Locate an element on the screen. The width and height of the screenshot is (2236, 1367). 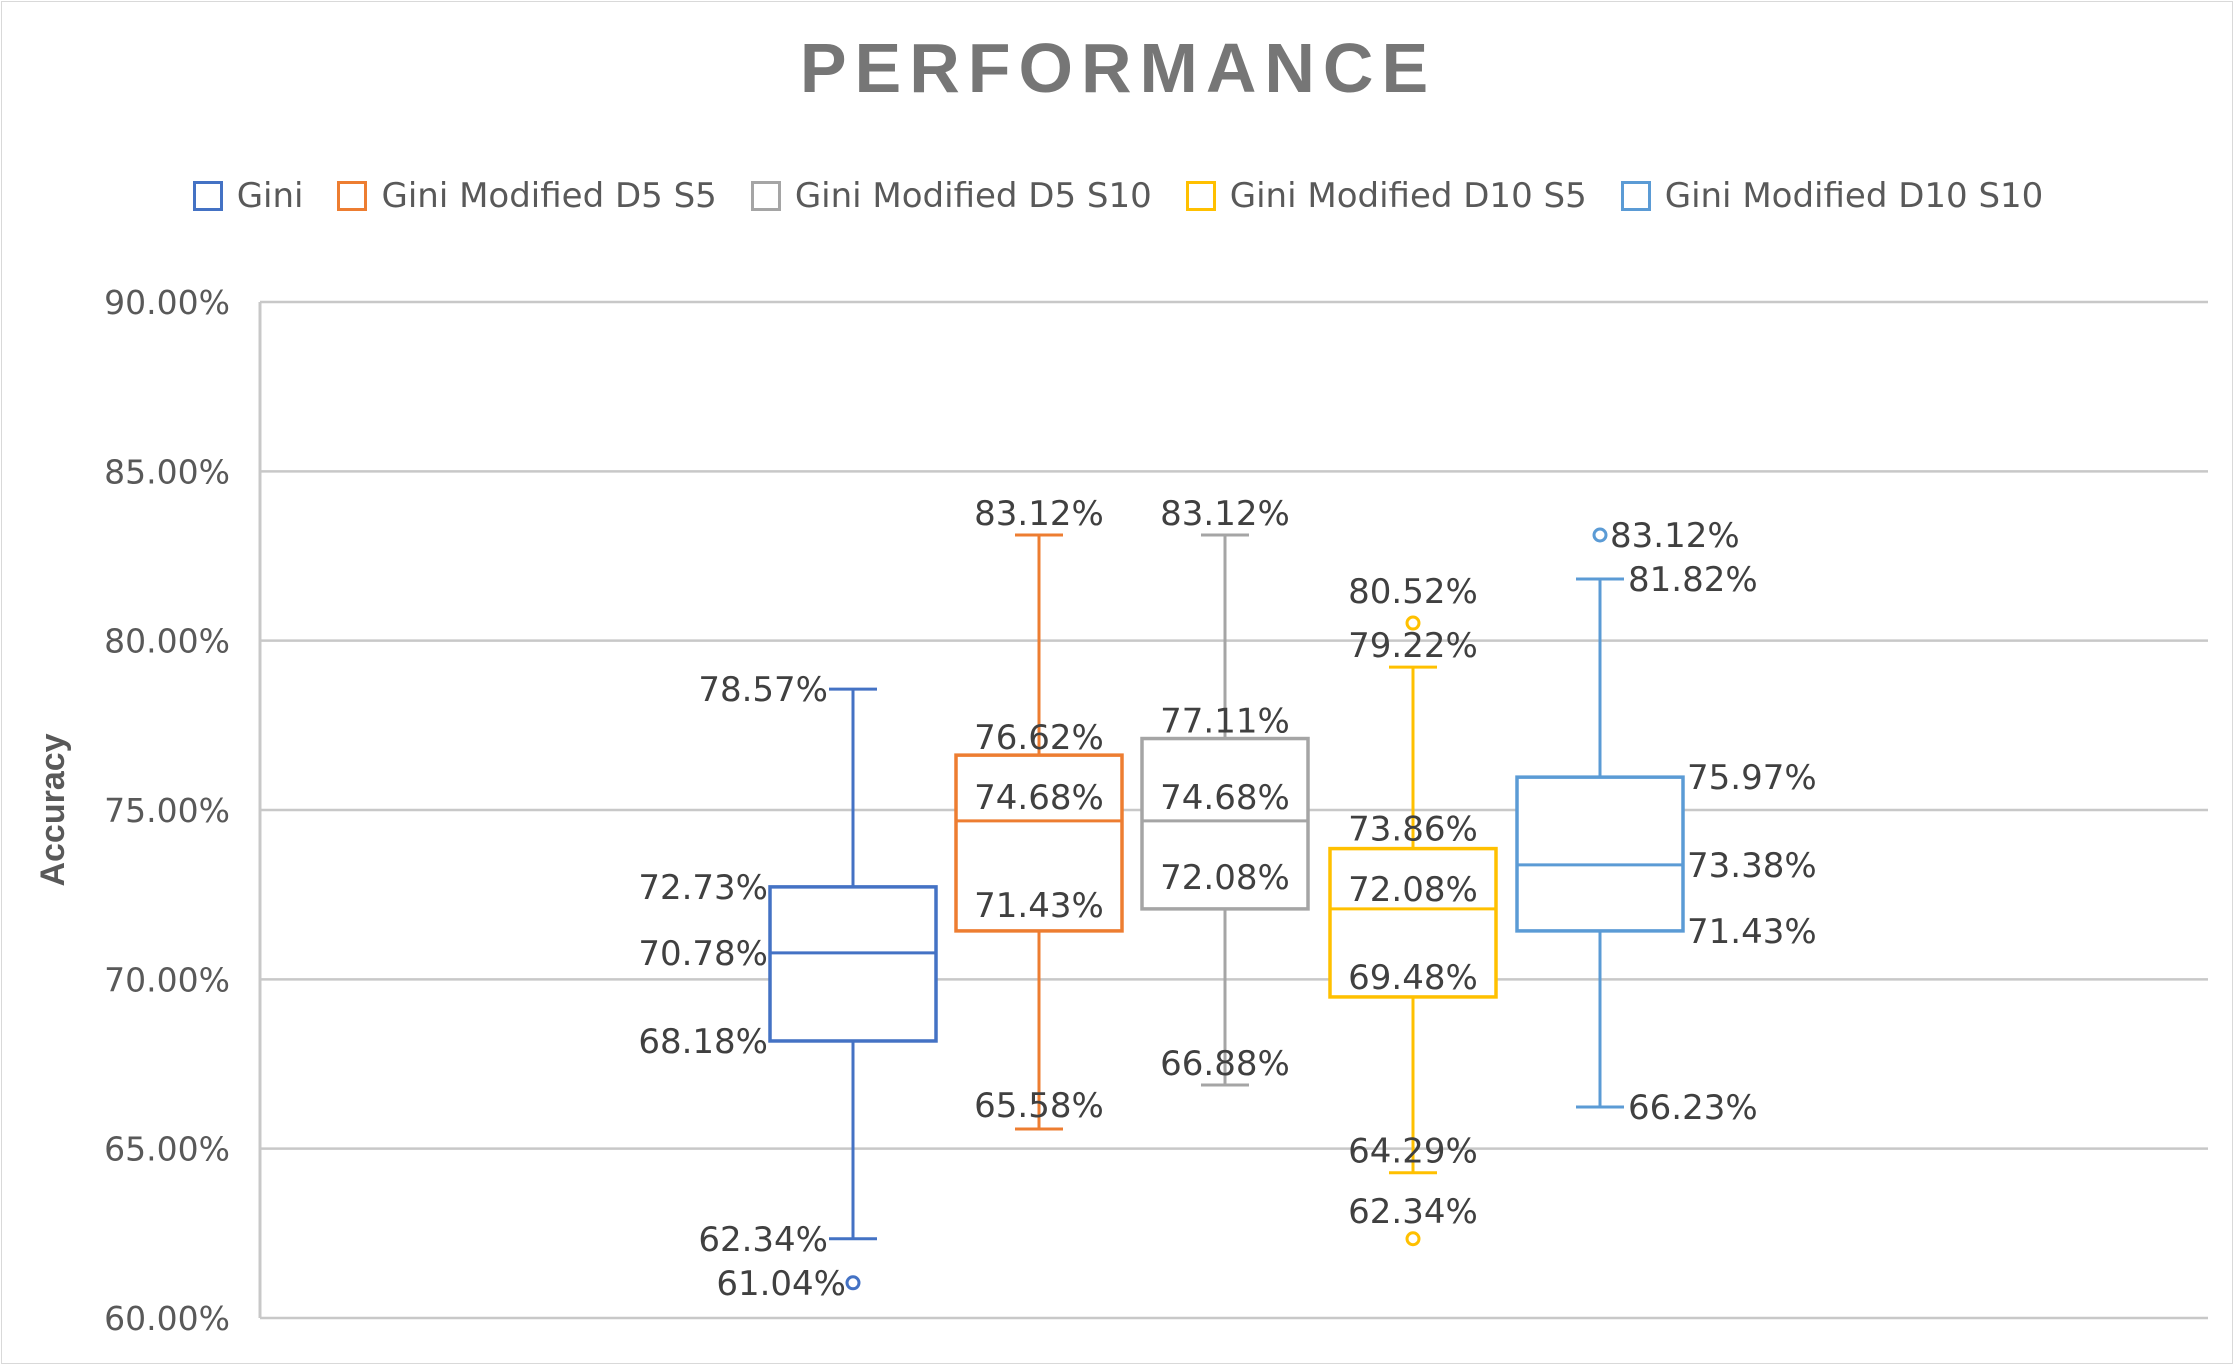
data-label-q1: 68.18% is located at coordinates (703, 1042).